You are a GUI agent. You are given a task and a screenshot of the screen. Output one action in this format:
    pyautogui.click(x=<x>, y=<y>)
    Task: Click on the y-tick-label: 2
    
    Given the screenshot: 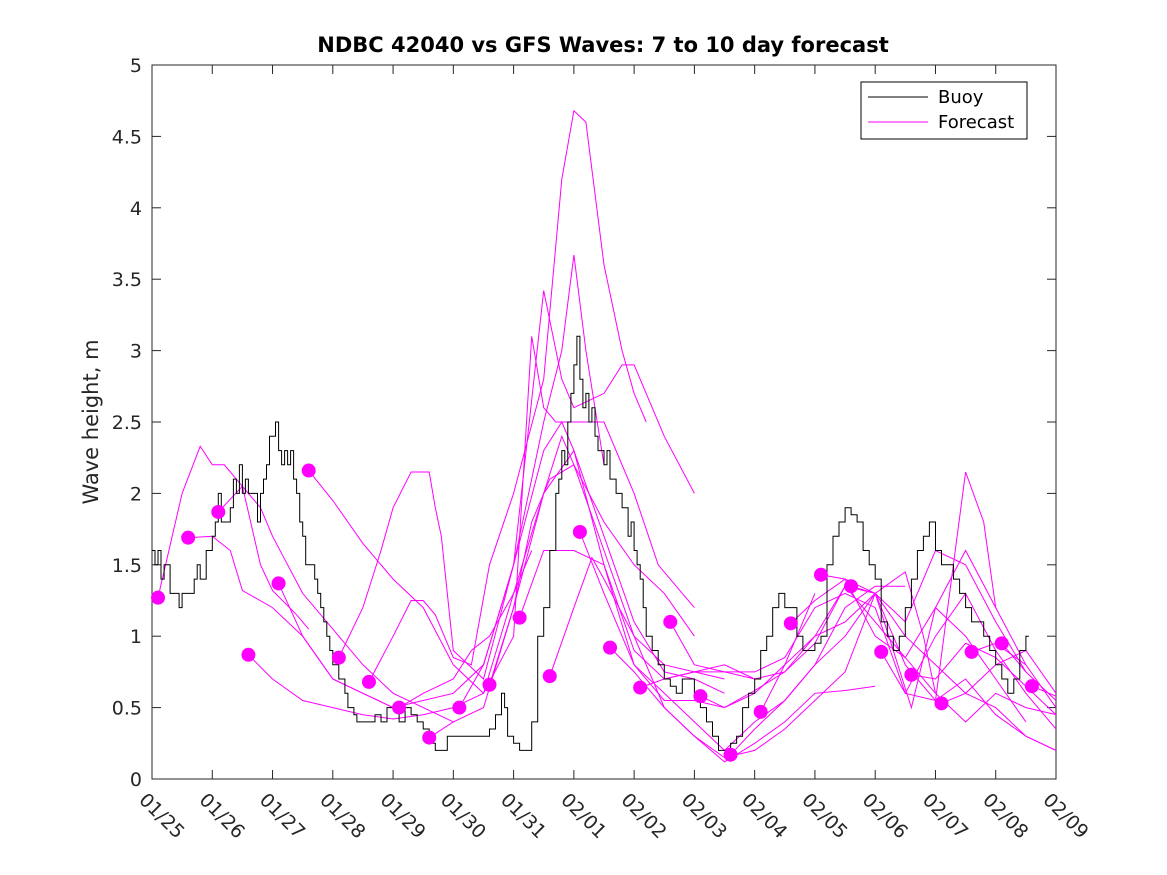 What is the action you would take?
    pyautogui.click(x=136, y=494)
    